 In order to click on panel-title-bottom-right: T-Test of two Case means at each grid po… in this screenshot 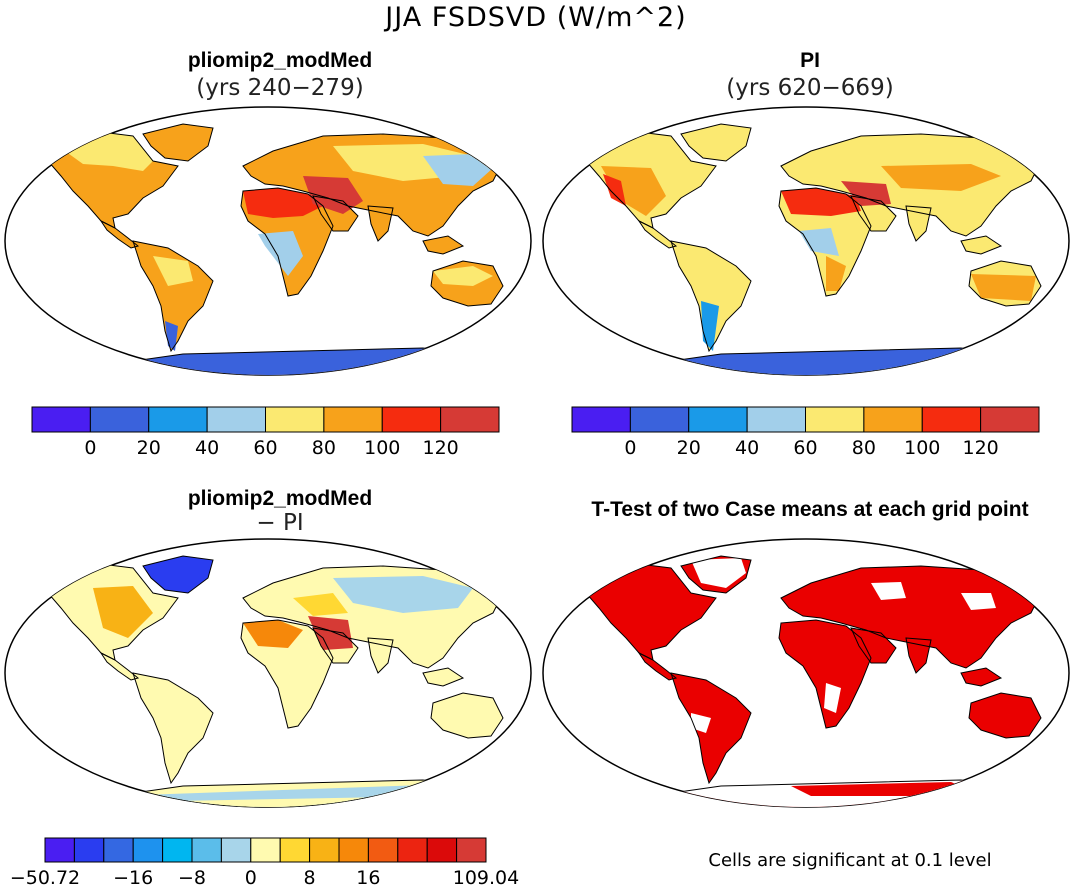, I will do `click(810, 509)`.